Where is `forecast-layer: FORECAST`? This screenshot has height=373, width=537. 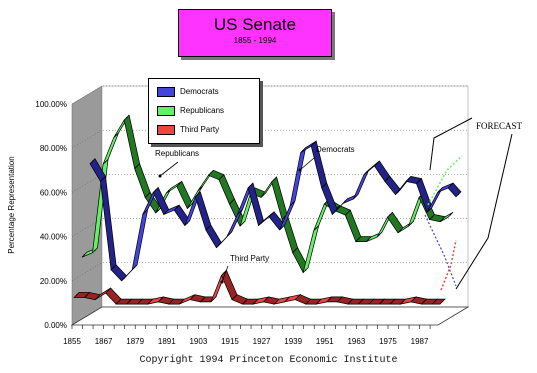 forecast-layer: FORECAST is located at coordinates (473, 204).